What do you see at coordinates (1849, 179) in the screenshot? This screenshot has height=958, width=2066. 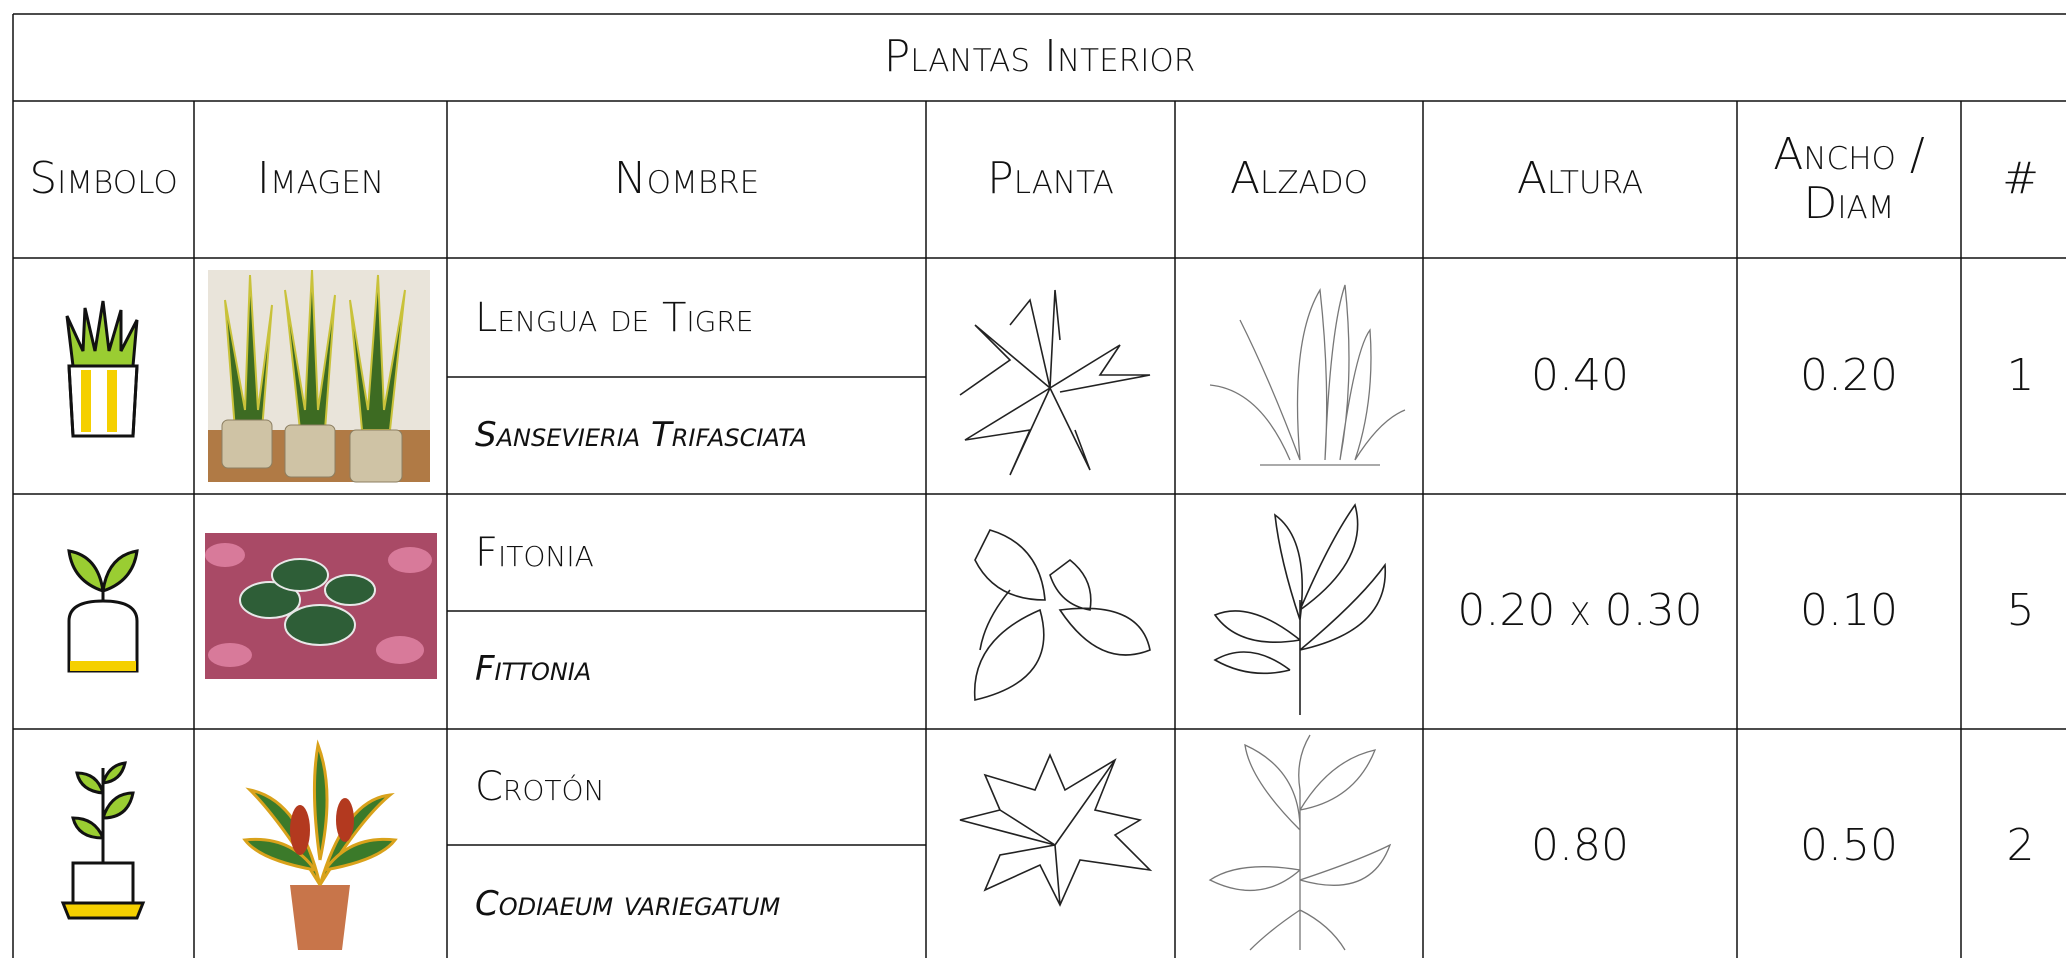 I see `column-header: Ancho / Diam` at bounding box center [1849, 179].